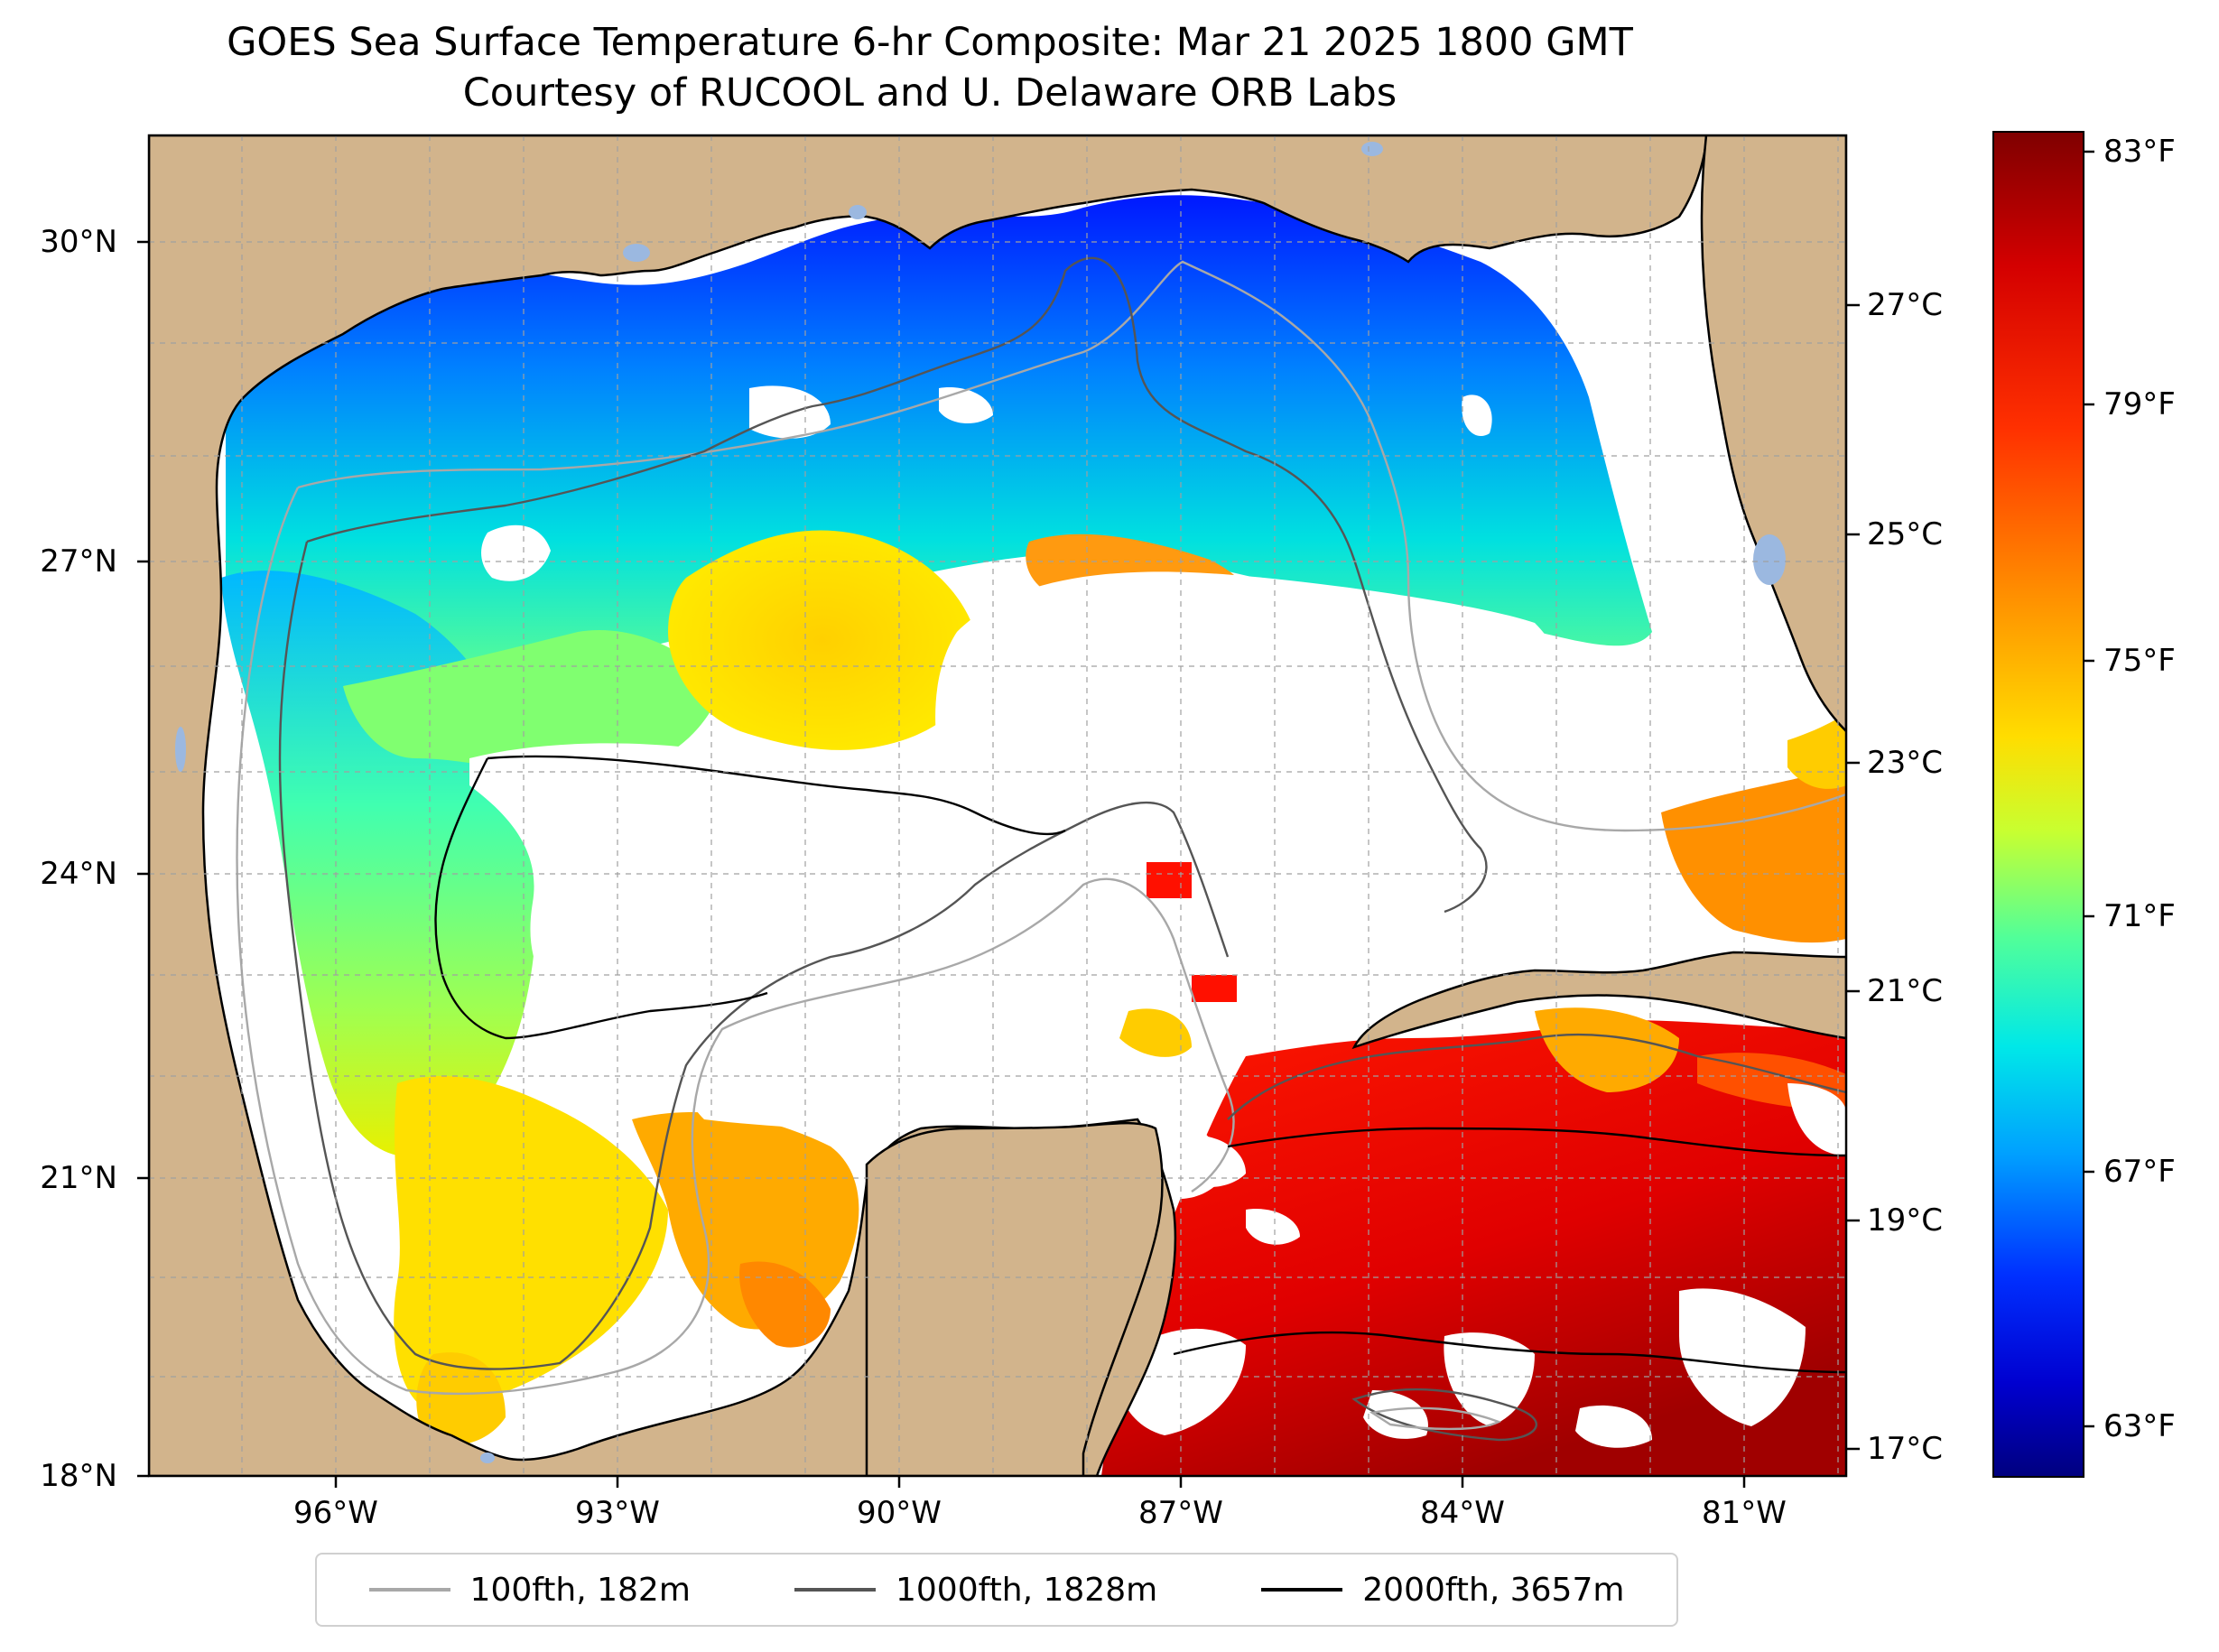 This screenshot has width=2219, height=1652. I want to click on colorbar-label-27c: 27°C, so click(1905, 305).